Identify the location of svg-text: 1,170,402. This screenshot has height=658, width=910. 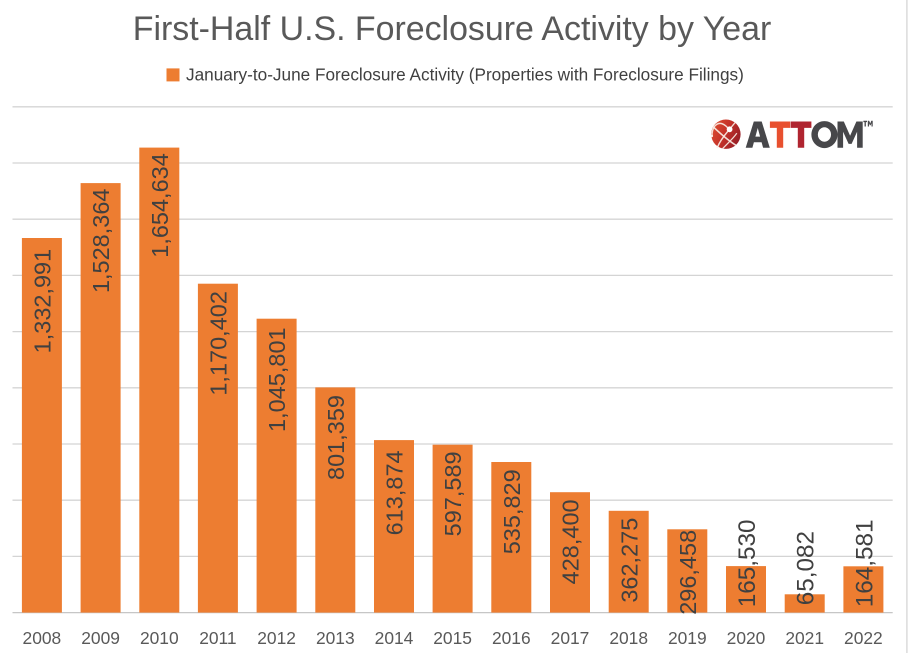
(219, 343).